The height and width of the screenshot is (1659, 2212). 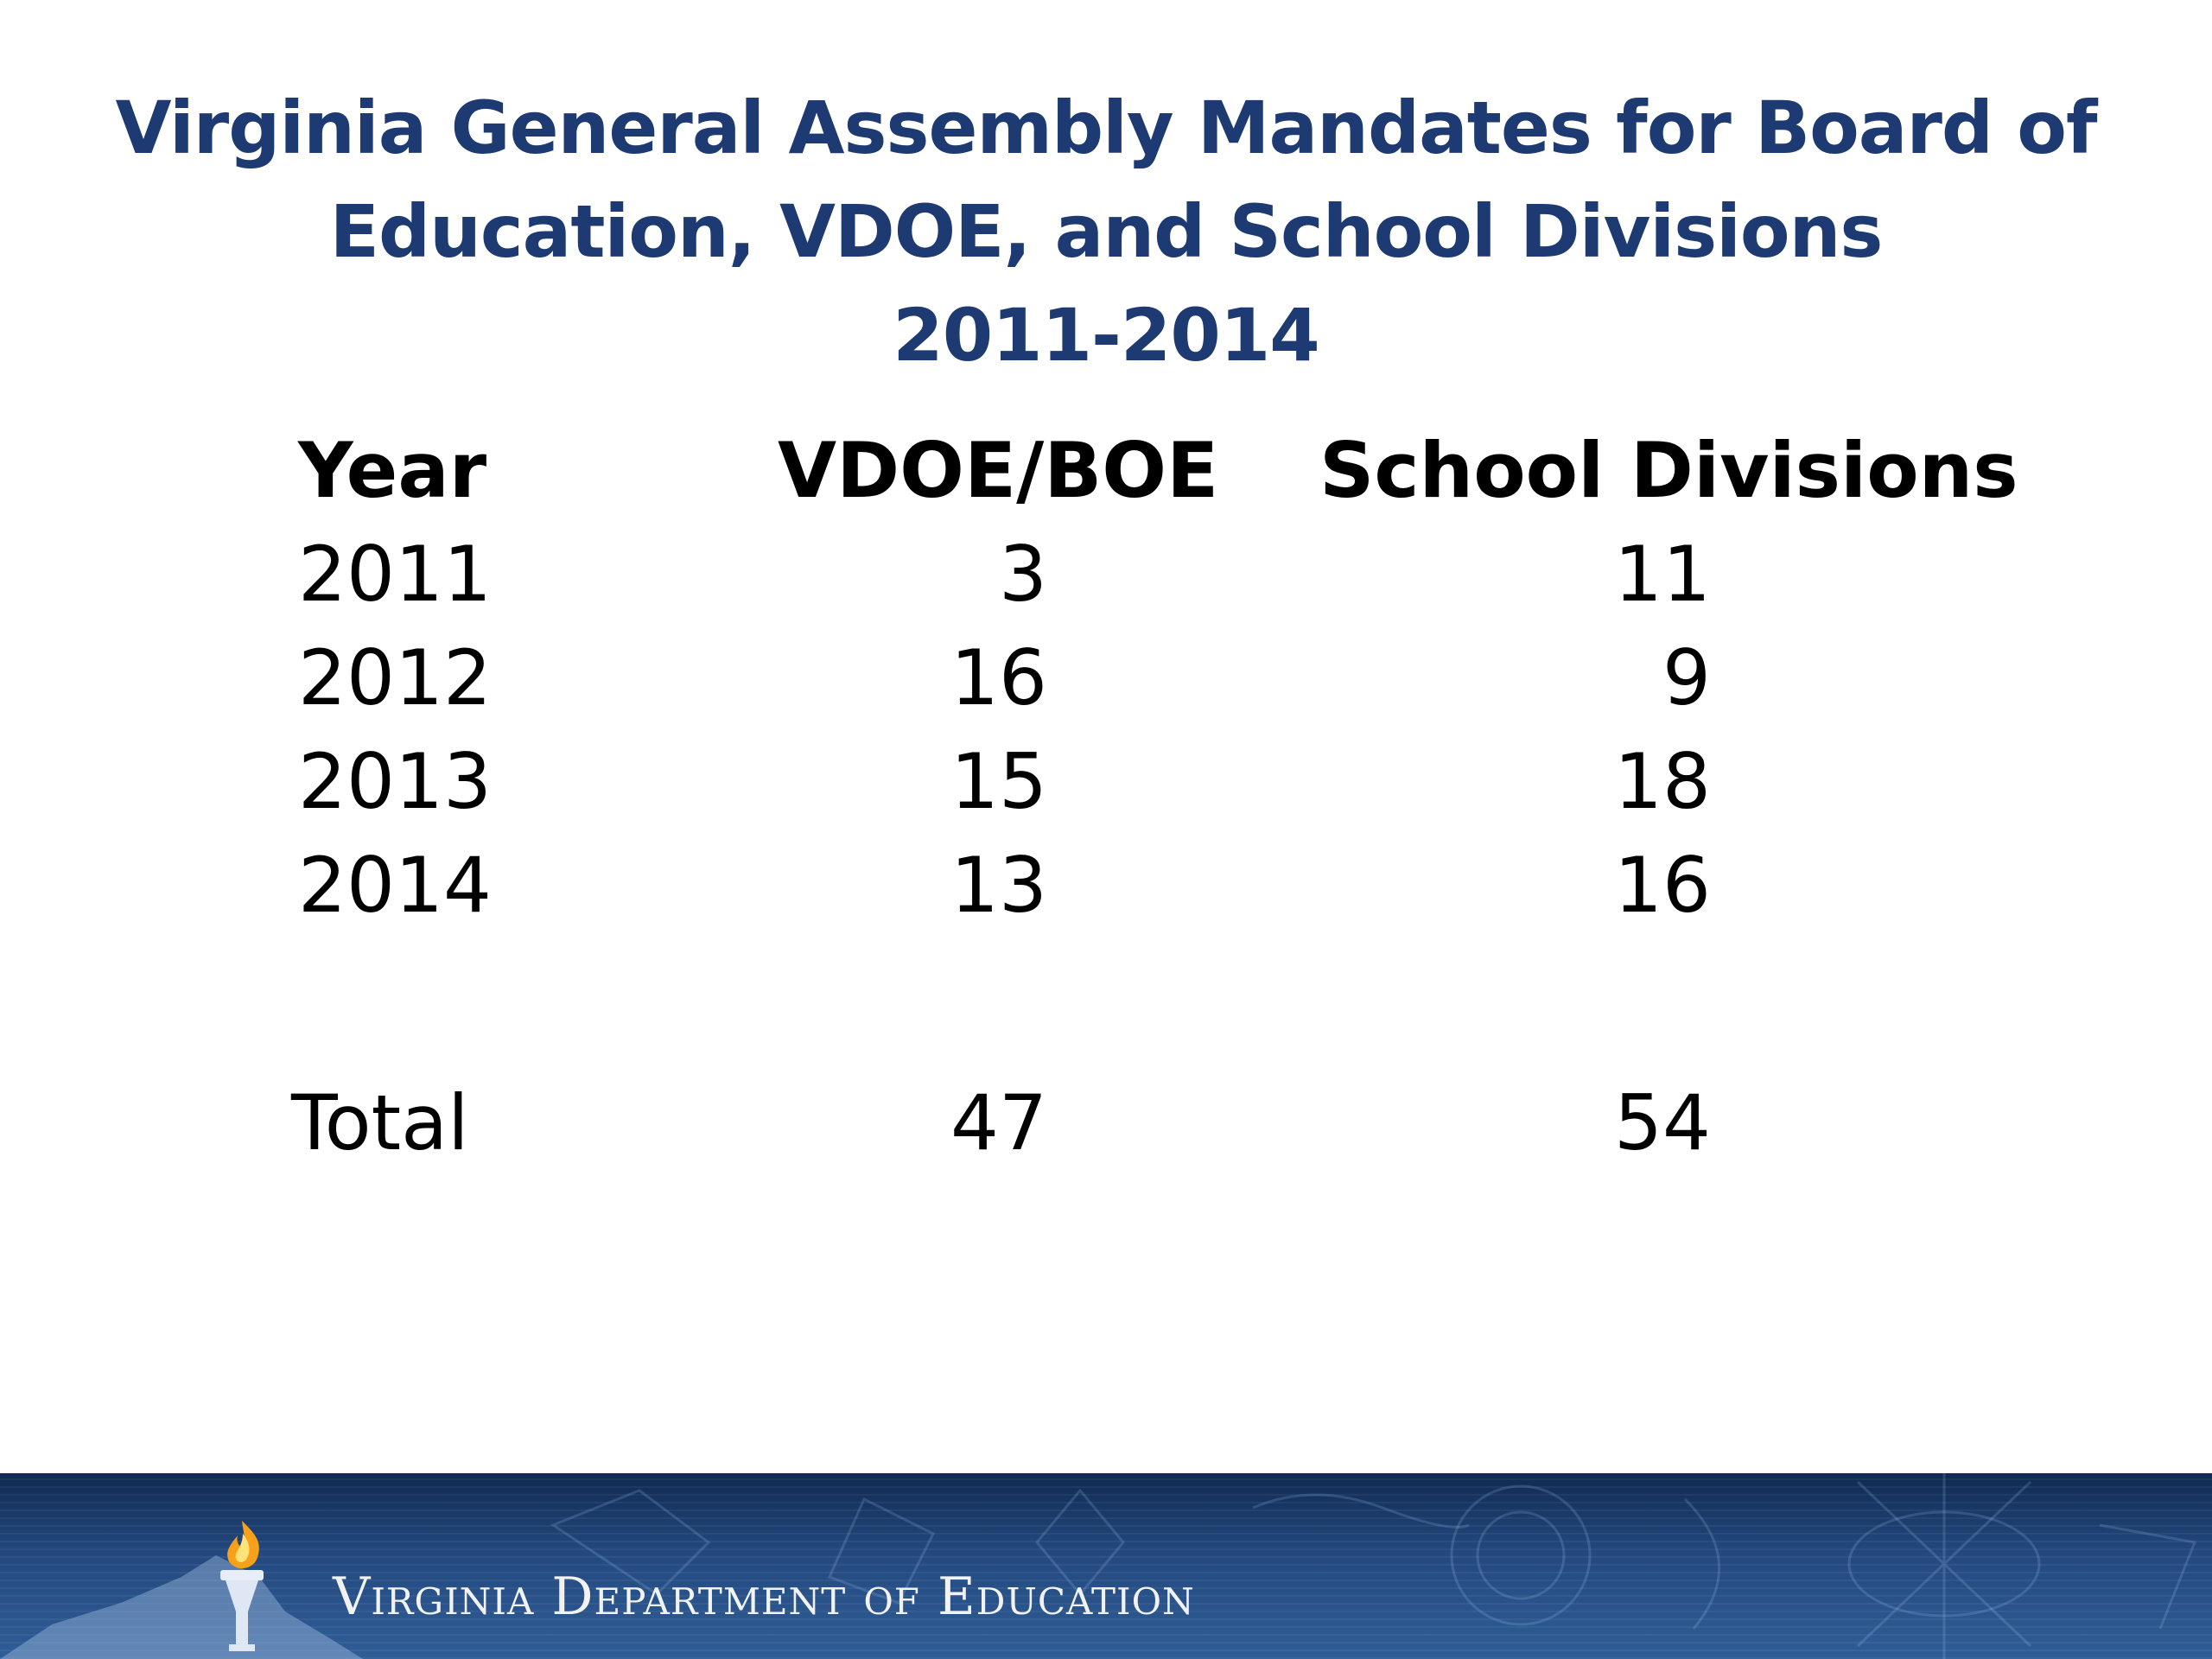 What do you see at coordinates (392, 471) in the screenshot?
I see `header-year: Year` at bounding box center [392, 471].